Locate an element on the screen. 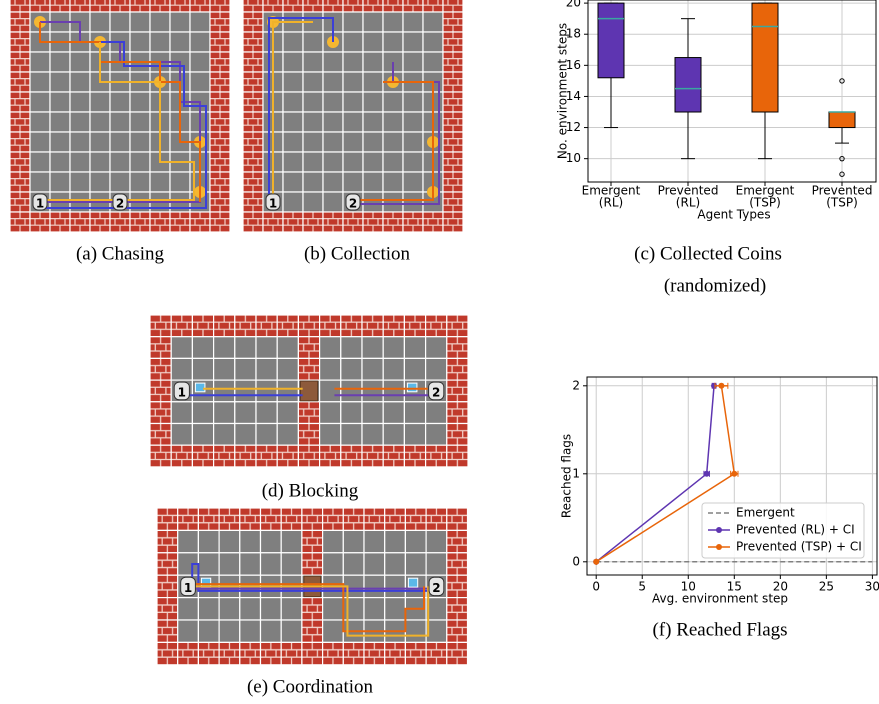  x-tick-label: Prevented is located at coordinates (842, 191).